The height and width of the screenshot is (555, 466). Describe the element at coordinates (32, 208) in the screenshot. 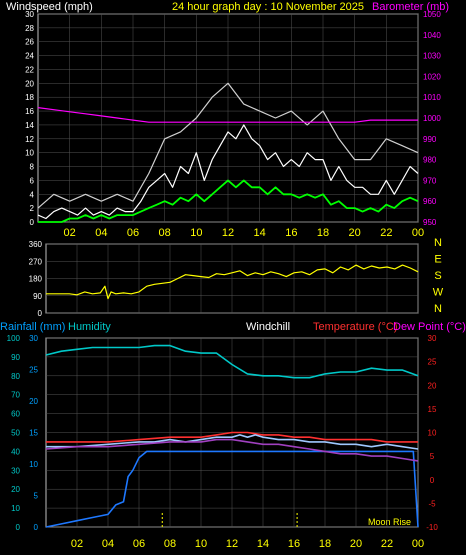

I see `windspeed-tick-label: 2` at that location.